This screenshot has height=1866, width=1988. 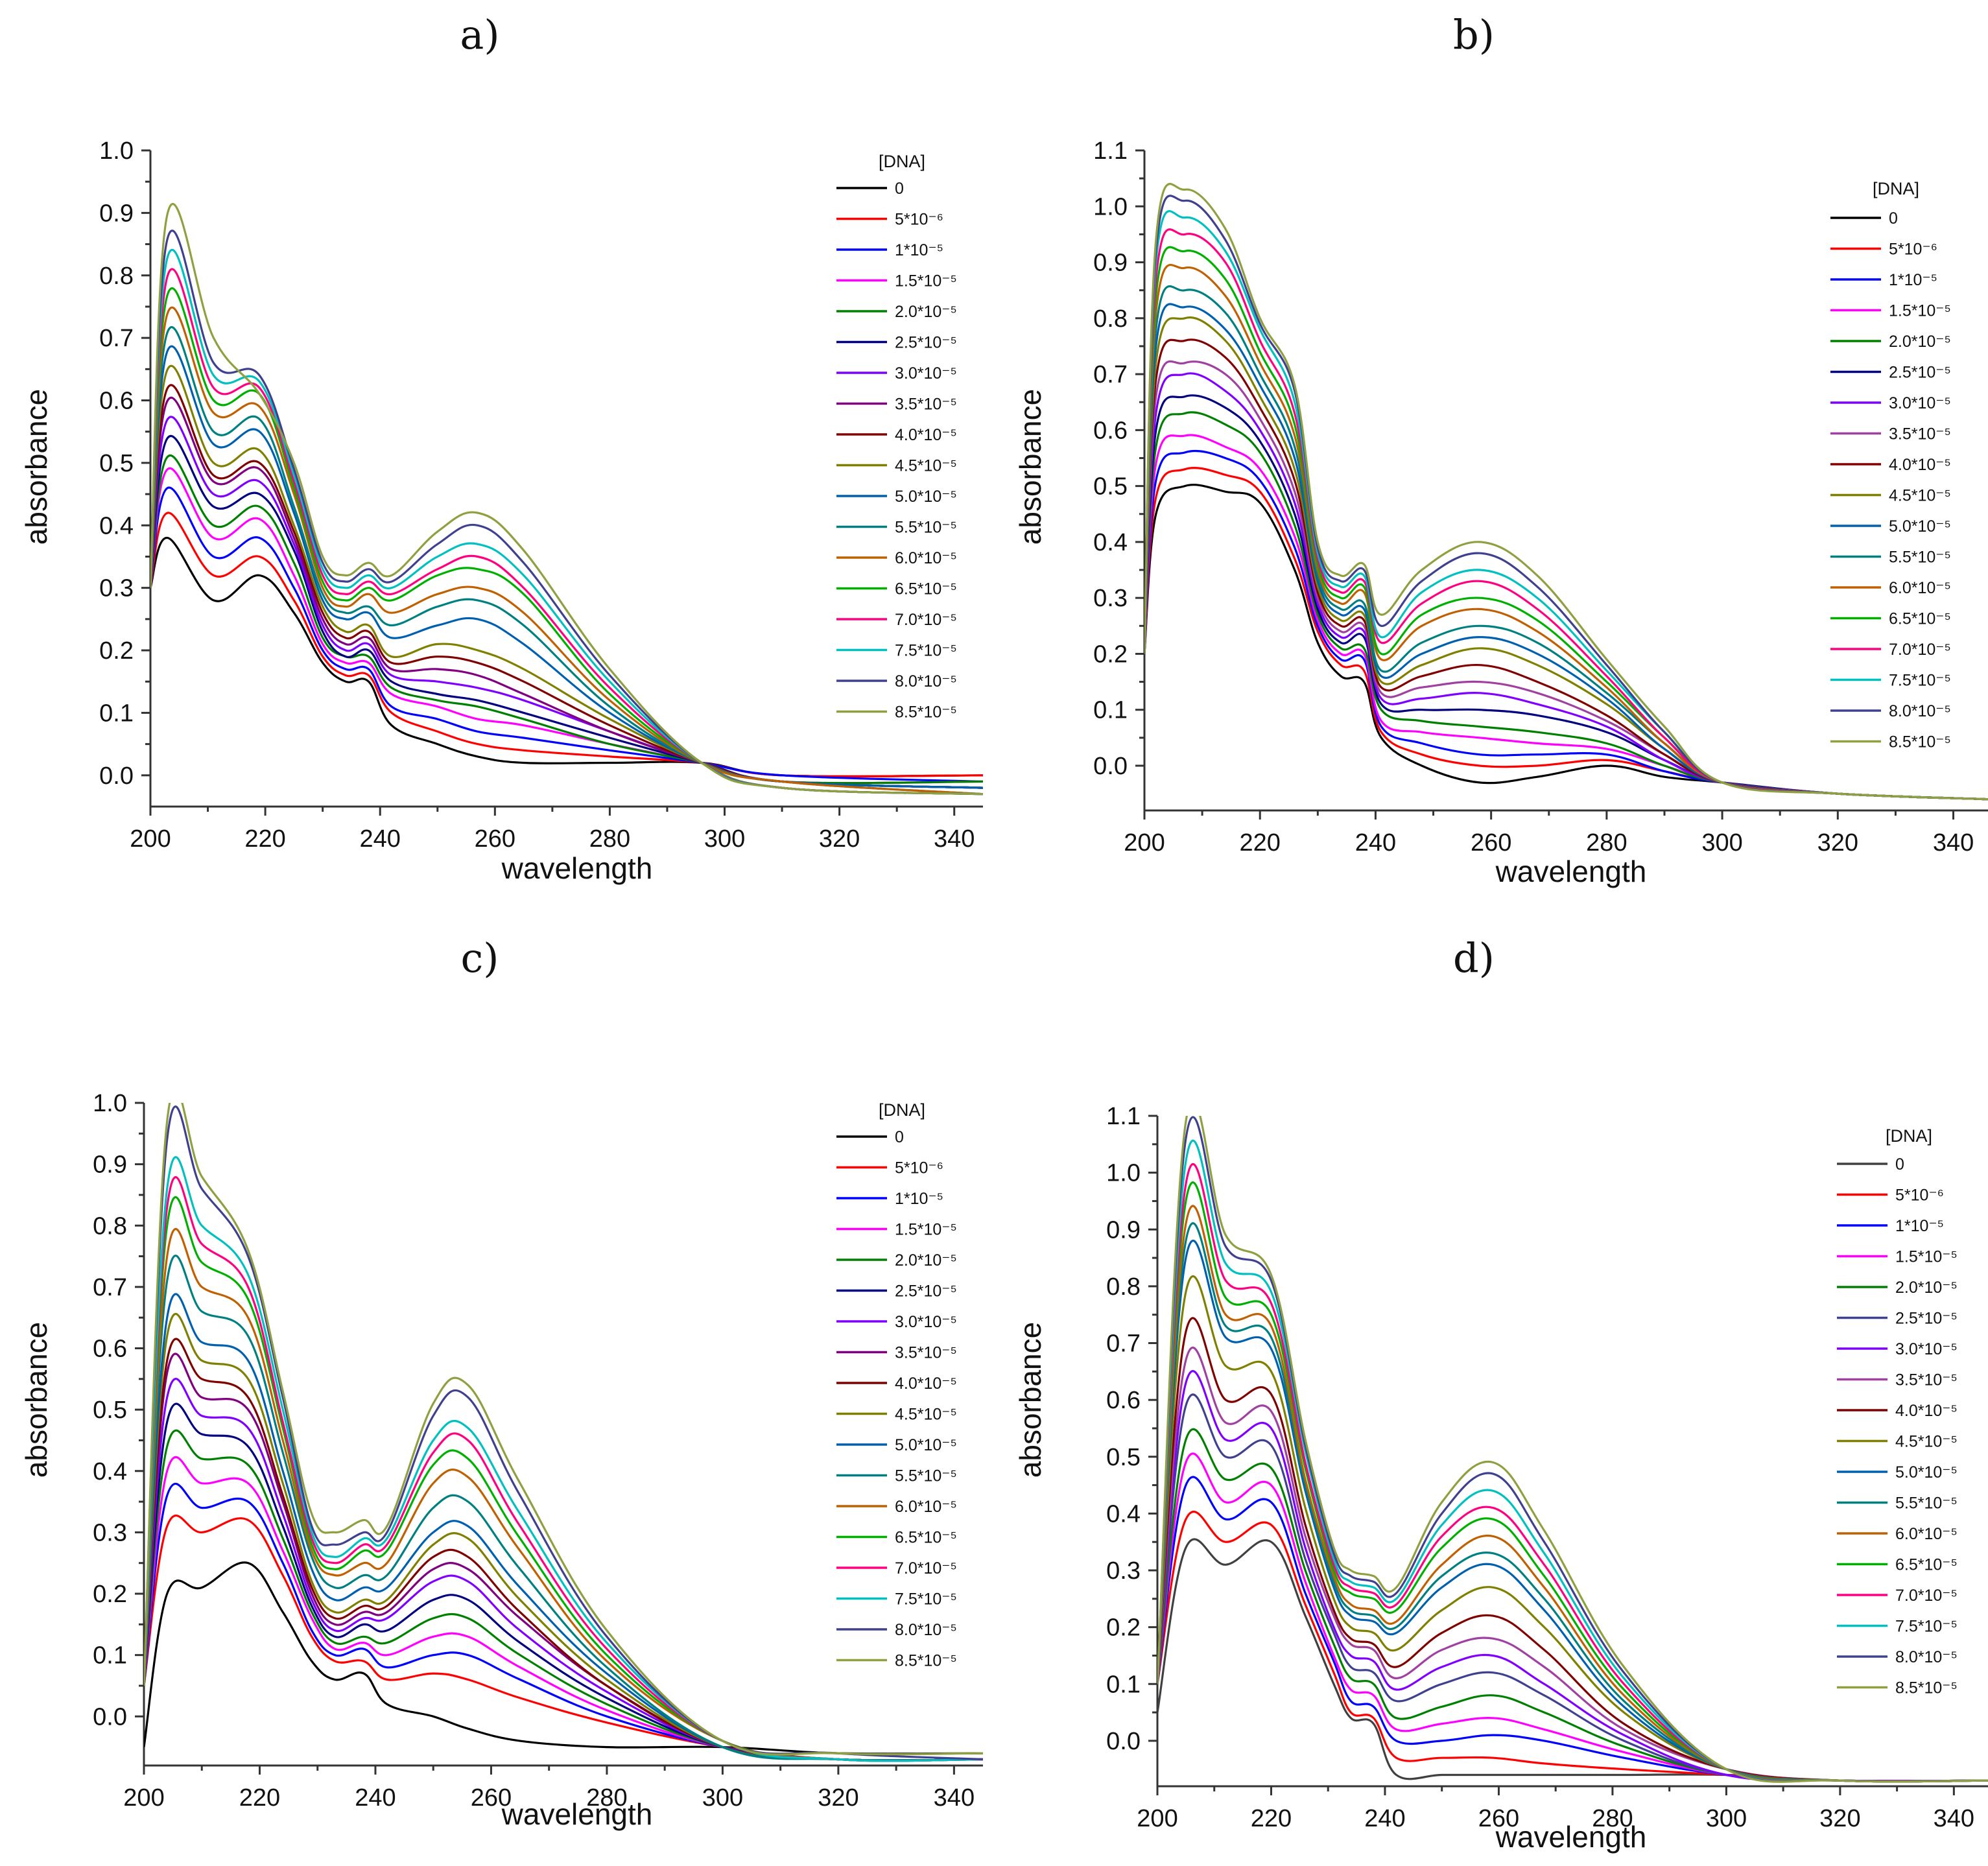 I want to click on x-tick-label: 200, so click(x=1144, y=842).